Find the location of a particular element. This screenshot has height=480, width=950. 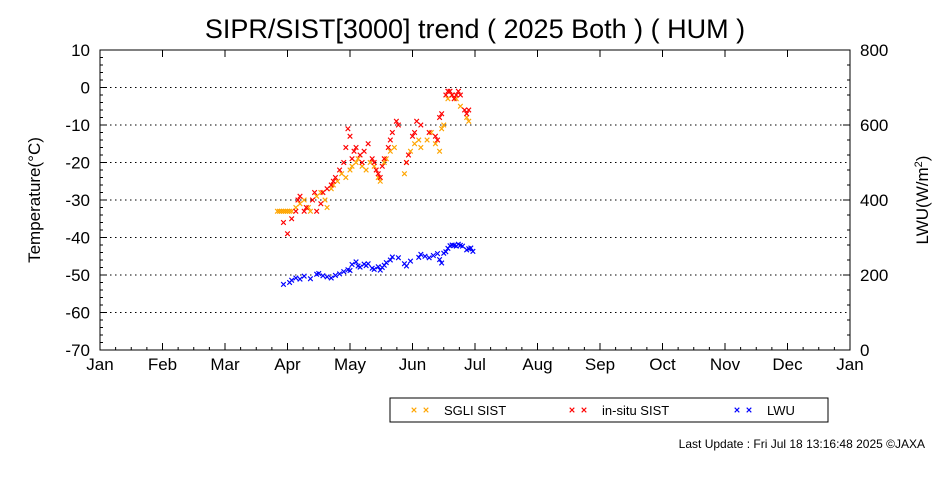

x-tick-label: Jun is located at coordinates (412, 364).